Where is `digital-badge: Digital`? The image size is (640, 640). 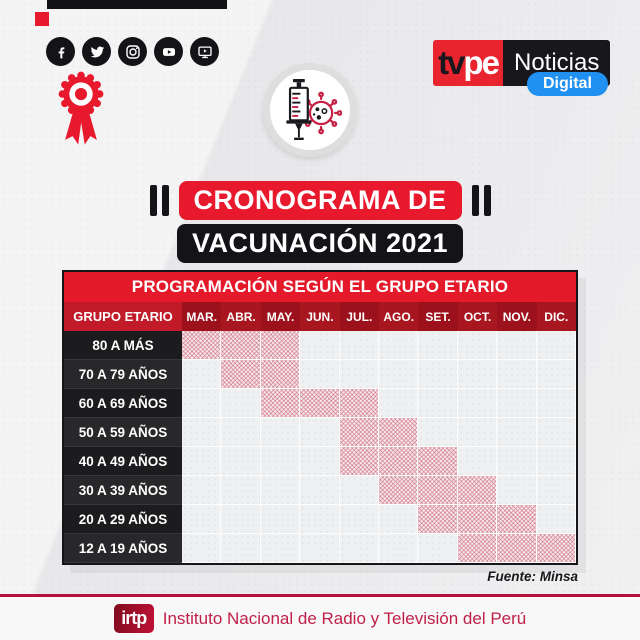 digital-badge: Digital is located at coordinates (567, 84).